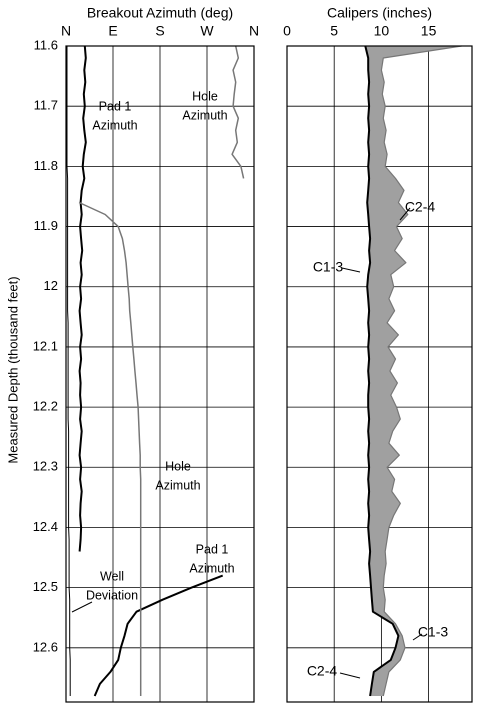  I want to click on y-tick-label: 11.6, so click(46, 44).